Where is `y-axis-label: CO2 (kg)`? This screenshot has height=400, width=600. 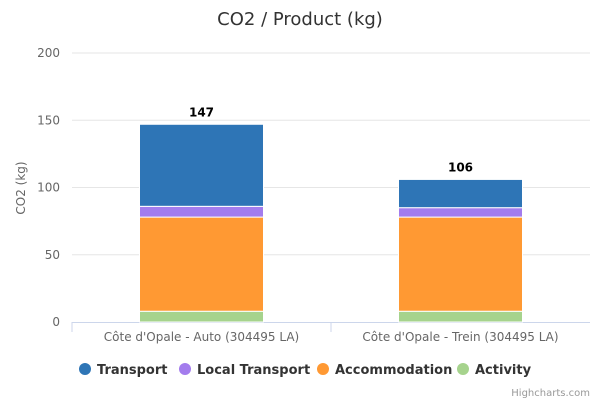
y-axis-label: CO2 (kg) is located at coordinates (21, 187).